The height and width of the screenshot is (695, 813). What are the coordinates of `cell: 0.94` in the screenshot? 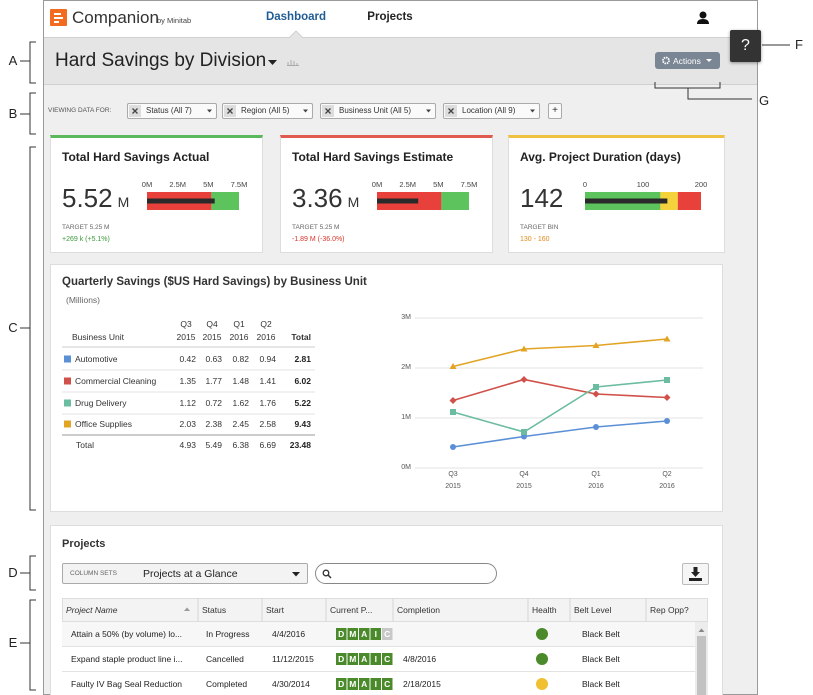 It's located at (267, 358).